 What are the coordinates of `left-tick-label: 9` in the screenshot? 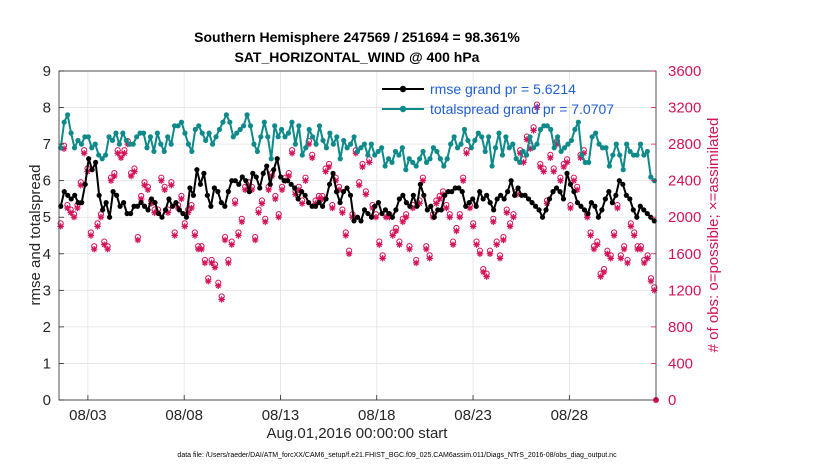 It's located at (47, 71).